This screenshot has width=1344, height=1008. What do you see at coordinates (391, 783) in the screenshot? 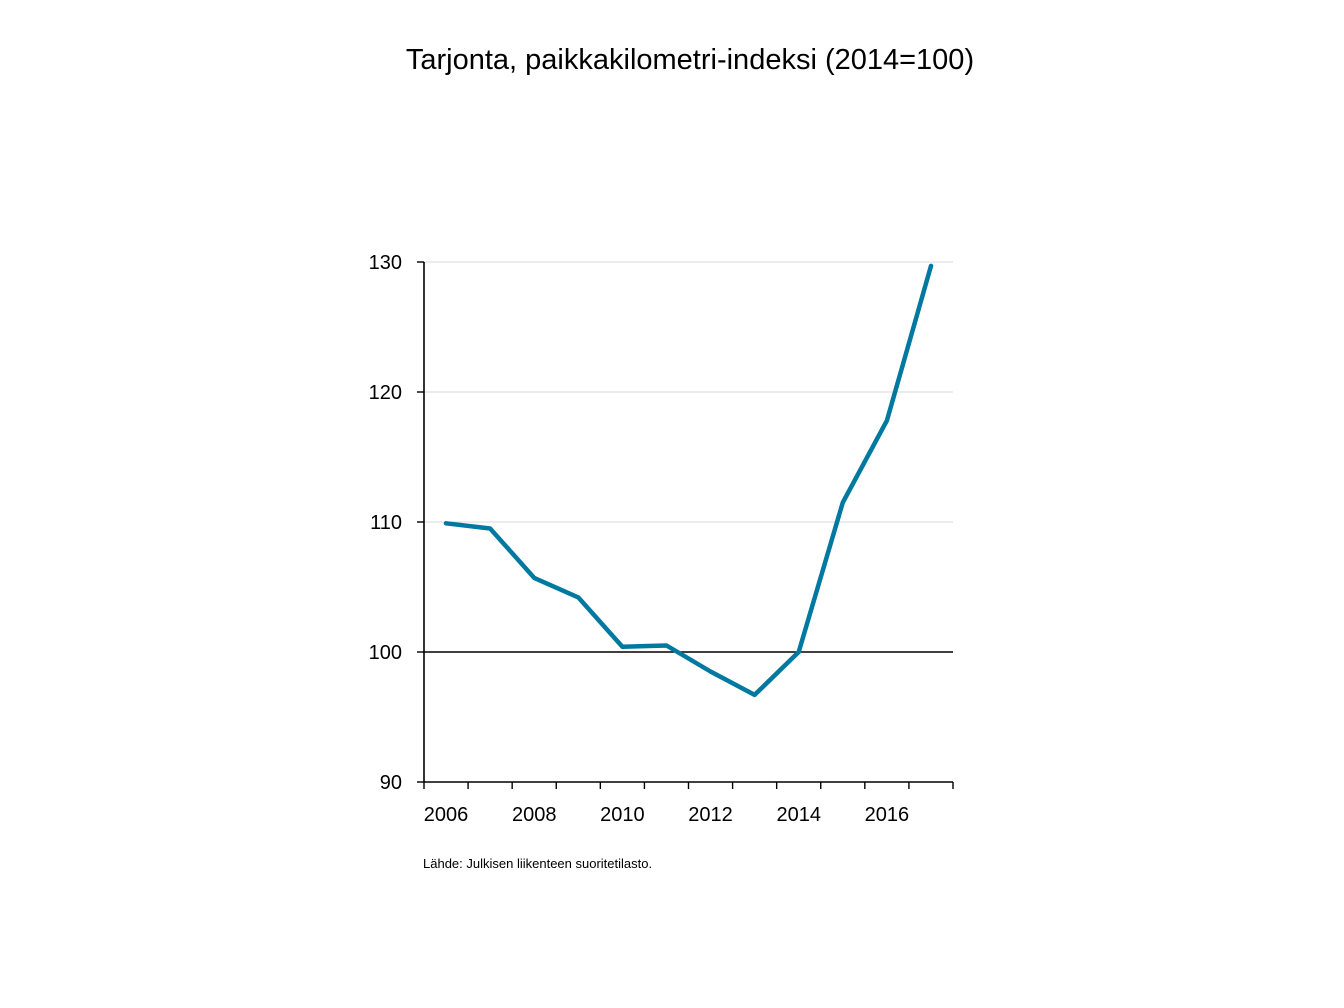
I see `y-tick-label: 90` at bounding box center [391, 783].